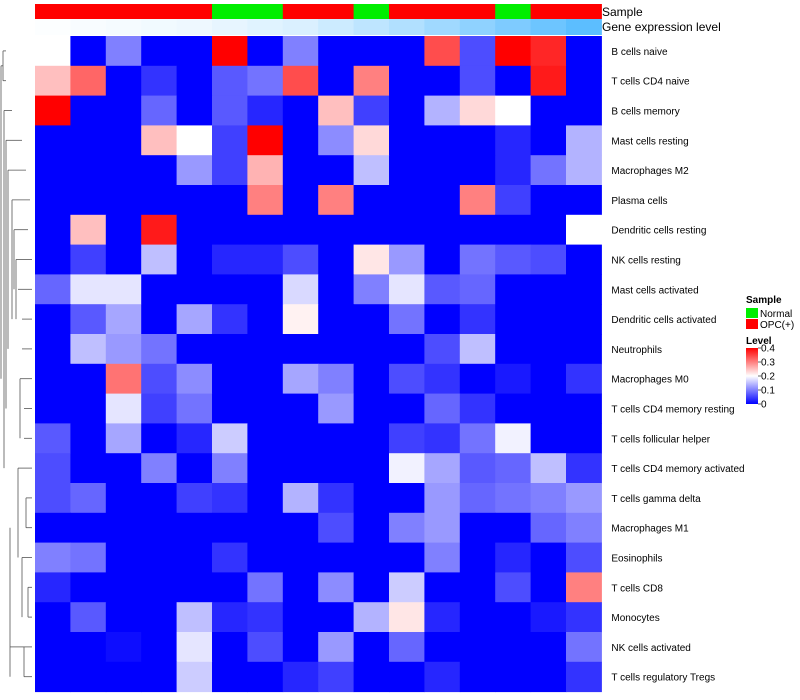  I want to click on sample-legend-title: Sample, so click(764, 300).